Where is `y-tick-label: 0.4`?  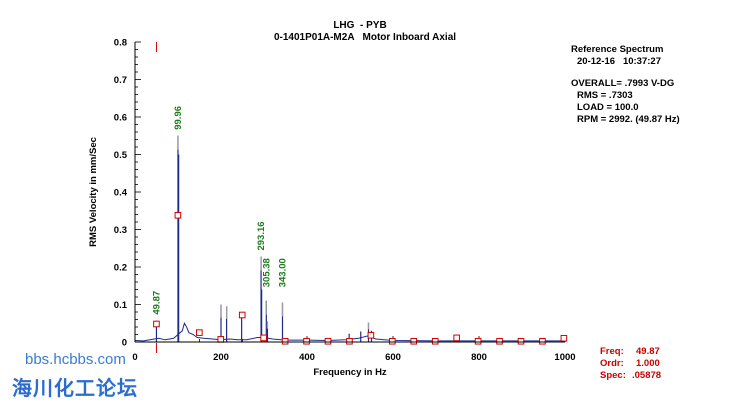
y-tick-label: 0.4 is located at coordinates (121, 193).